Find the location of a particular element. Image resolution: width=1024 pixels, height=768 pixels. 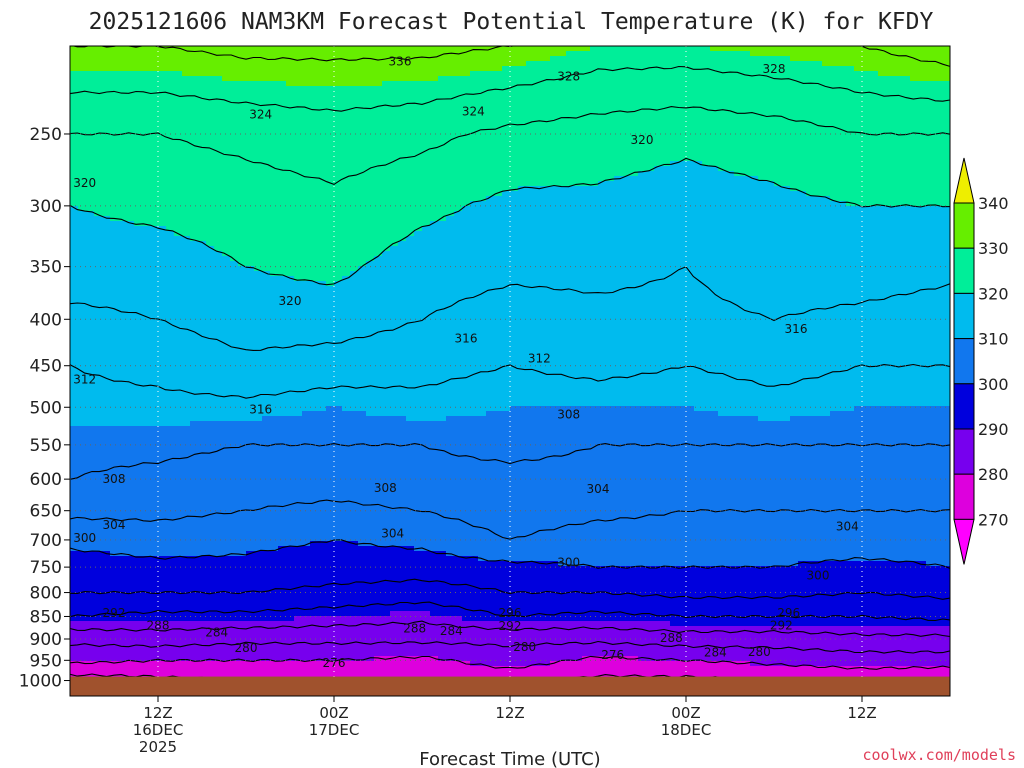

ground-surface is located at coordinates (510, 686).